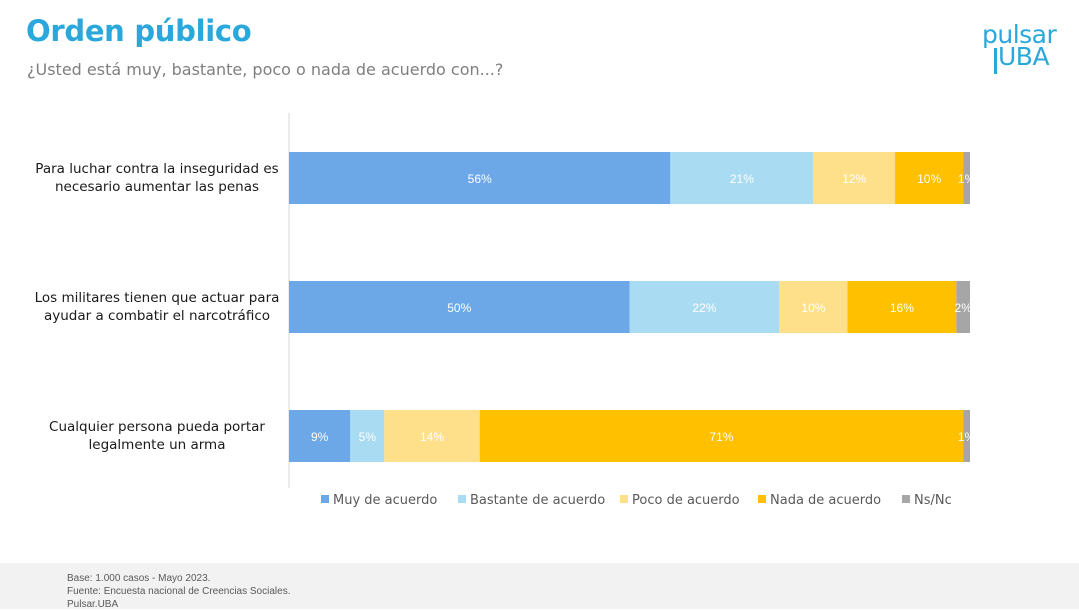 Image resolution: width=1079 pixels, height=610 pixels. Describe the element at coordinates (1024, 56) in the screenshot. I see `logo-line-2: UBA` at that location.